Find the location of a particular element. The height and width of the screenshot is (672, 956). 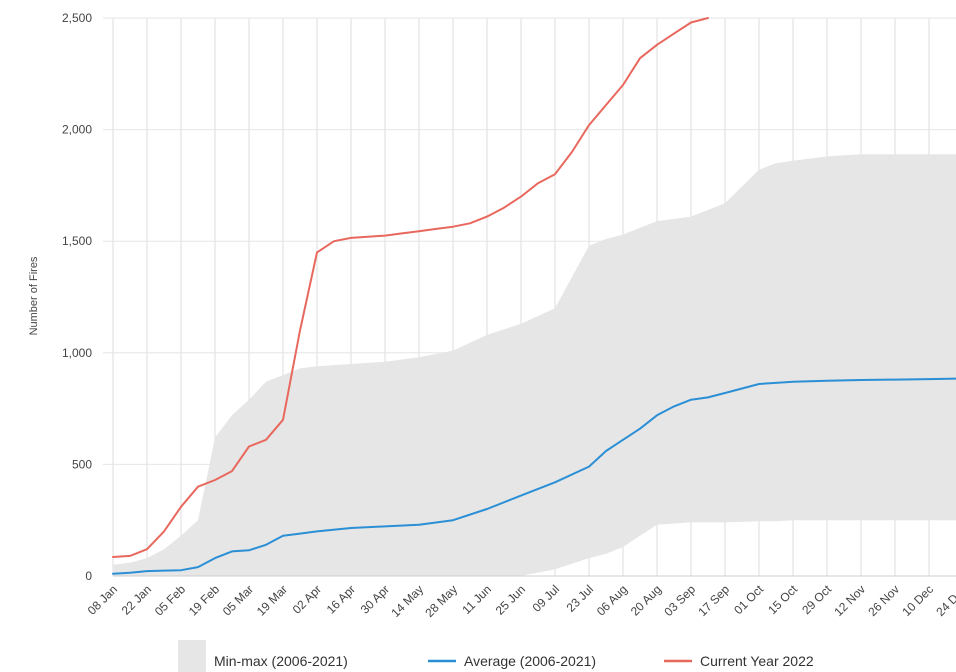

x-tick-label: 26 Nov is located at coordinates (883, 600).